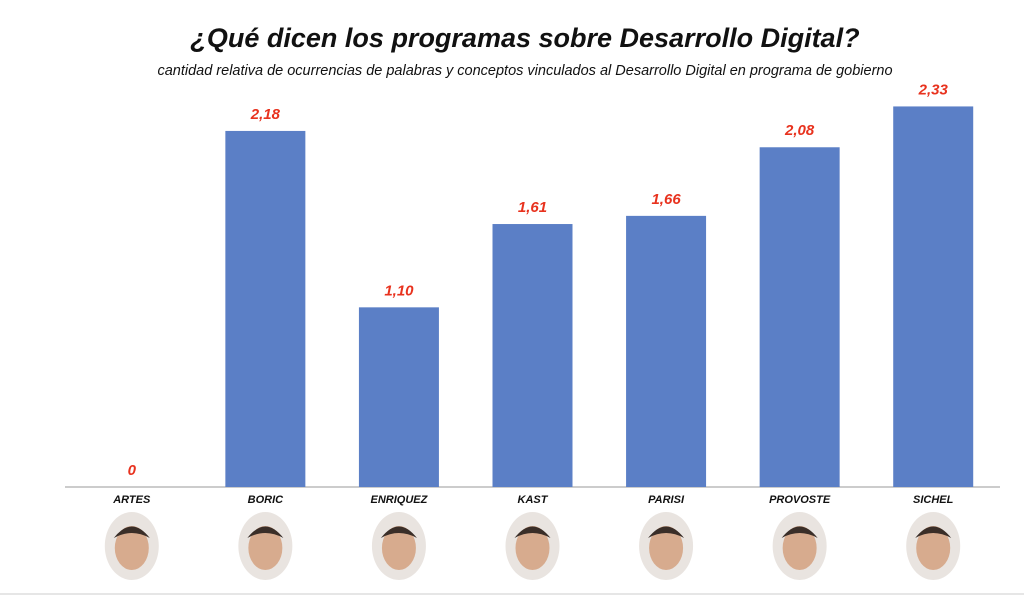  Describe the element at coordinates (266, 500) in the screenshot. I see `x-tick-label: BORIC` at that location.